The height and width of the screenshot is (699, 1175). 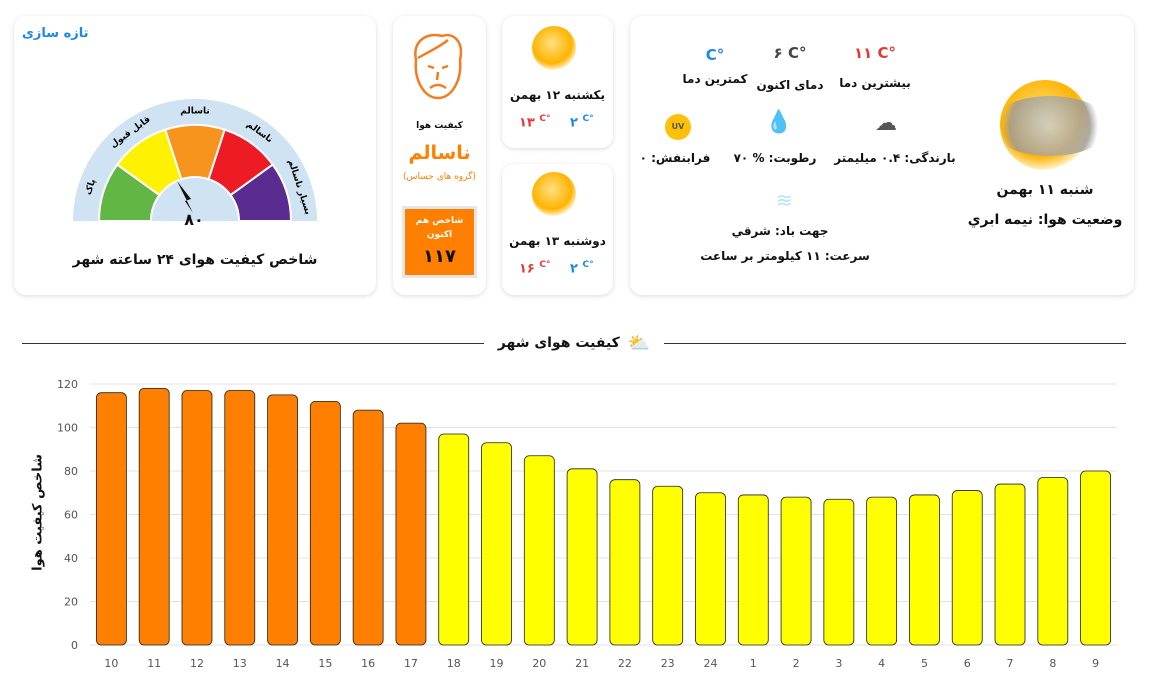 I want to click on x-tick-label: 17, so click(x=411, y=663).